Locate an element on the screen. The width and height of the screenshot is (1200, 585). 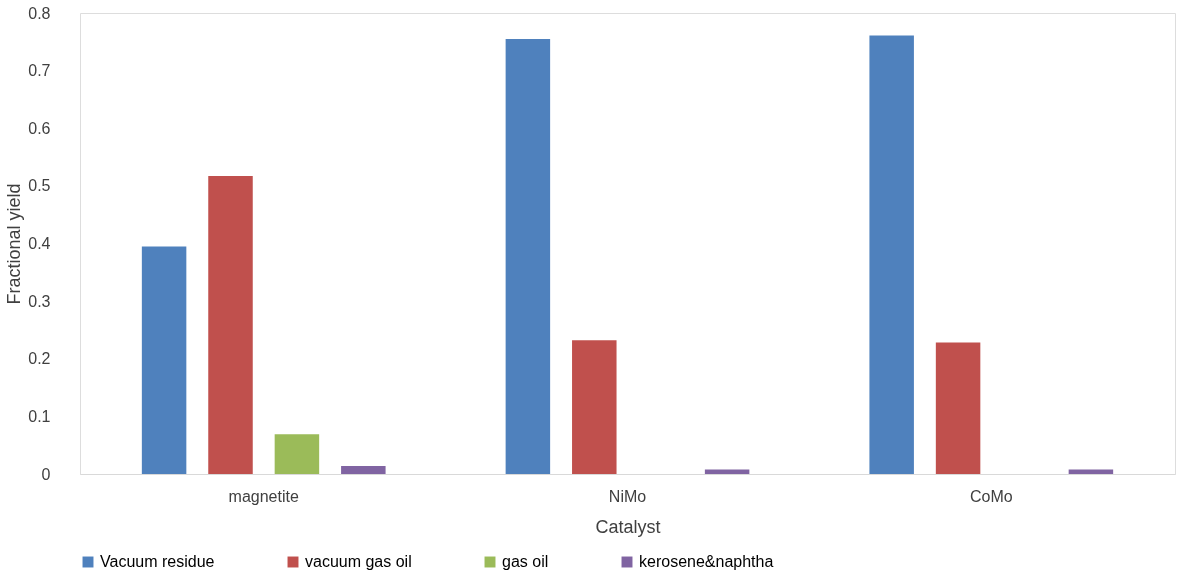
y-tick-label: 0.2 is located at coordinates (39, 359).